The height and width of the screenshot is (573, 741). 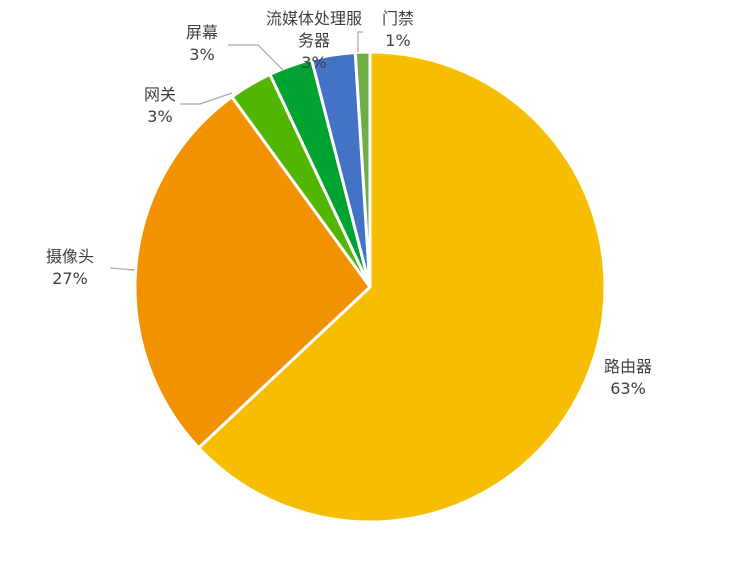 I want to click on slice-category-label: 屏幕, so click(x=202, y=32).